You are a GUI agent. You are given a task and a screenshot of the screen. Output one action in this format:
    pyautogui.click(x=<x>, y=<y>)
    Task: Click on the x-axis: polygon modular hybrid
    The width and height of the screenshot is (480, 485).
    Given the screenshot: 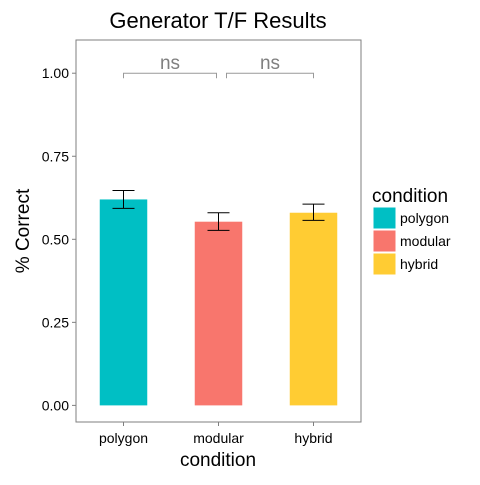 What is the action you would take?
    pyautogui.click(x=216, y=434)
    